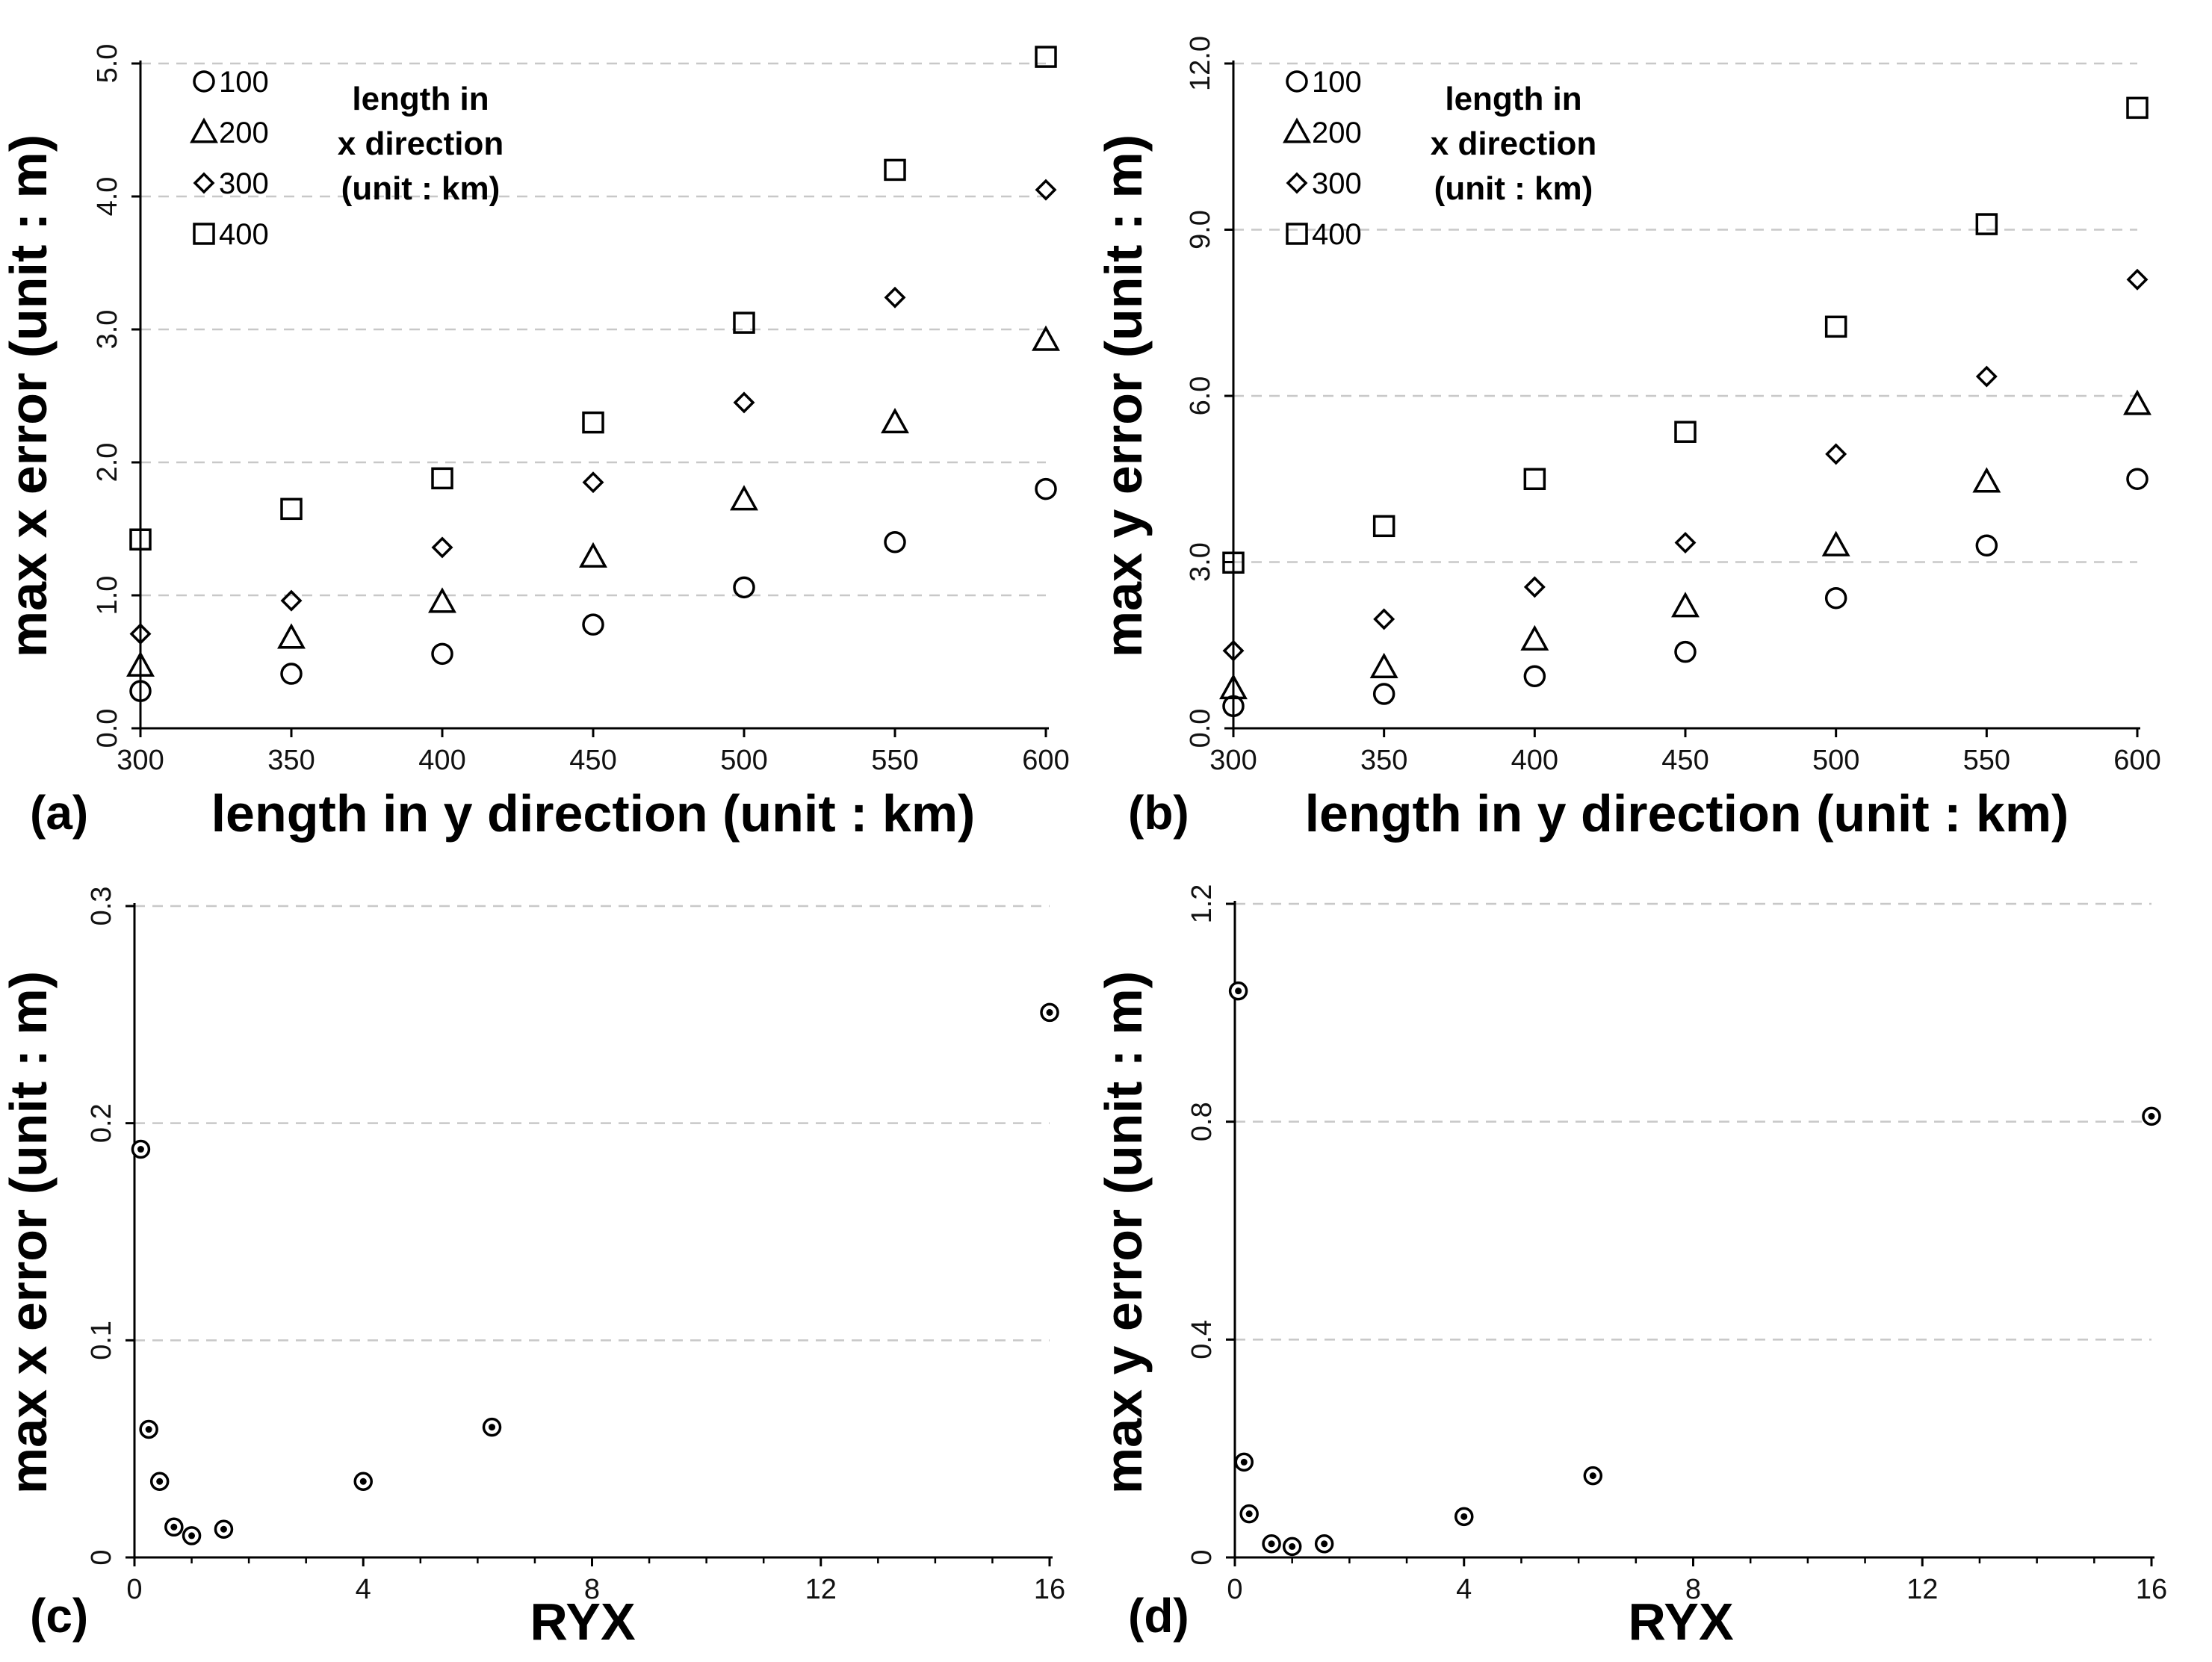 This screenshot has height=1662, width=2212. I want to click on x-tick-label: 16, so click(2151, 1589).